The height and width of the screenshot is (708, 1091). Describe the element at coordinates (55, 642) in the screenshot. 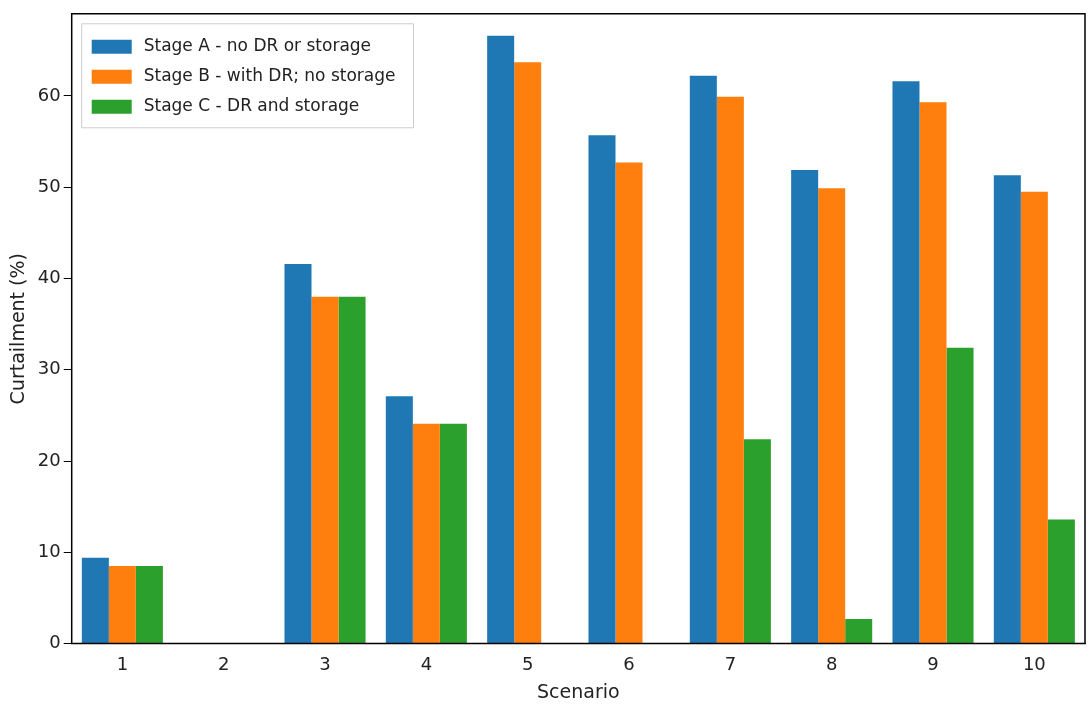

I see `y-tick-label: 0` at that location.